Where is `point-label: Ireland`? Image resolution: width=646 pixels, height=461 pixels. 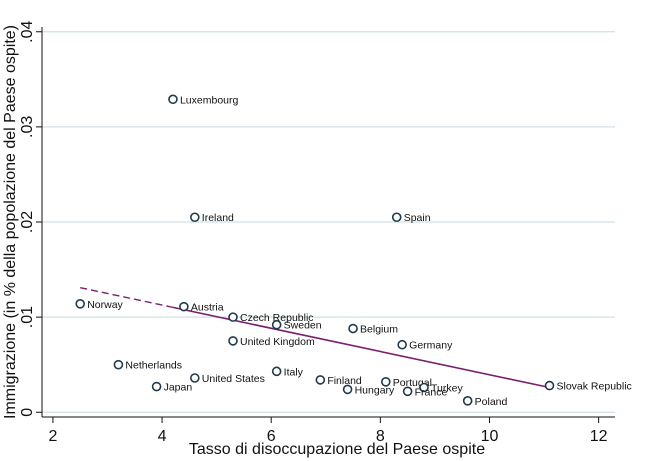 point-label: Ireland is located at coordinates (218, 218).